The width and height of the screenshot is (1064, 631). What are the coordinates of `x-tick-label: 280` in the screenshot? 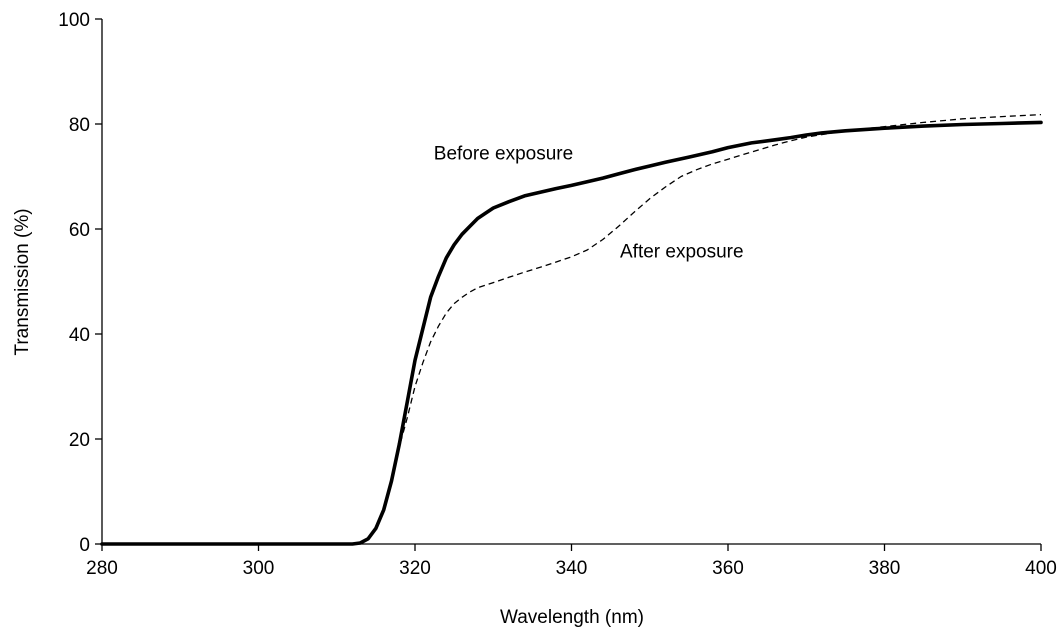 It's located at (102, 568).